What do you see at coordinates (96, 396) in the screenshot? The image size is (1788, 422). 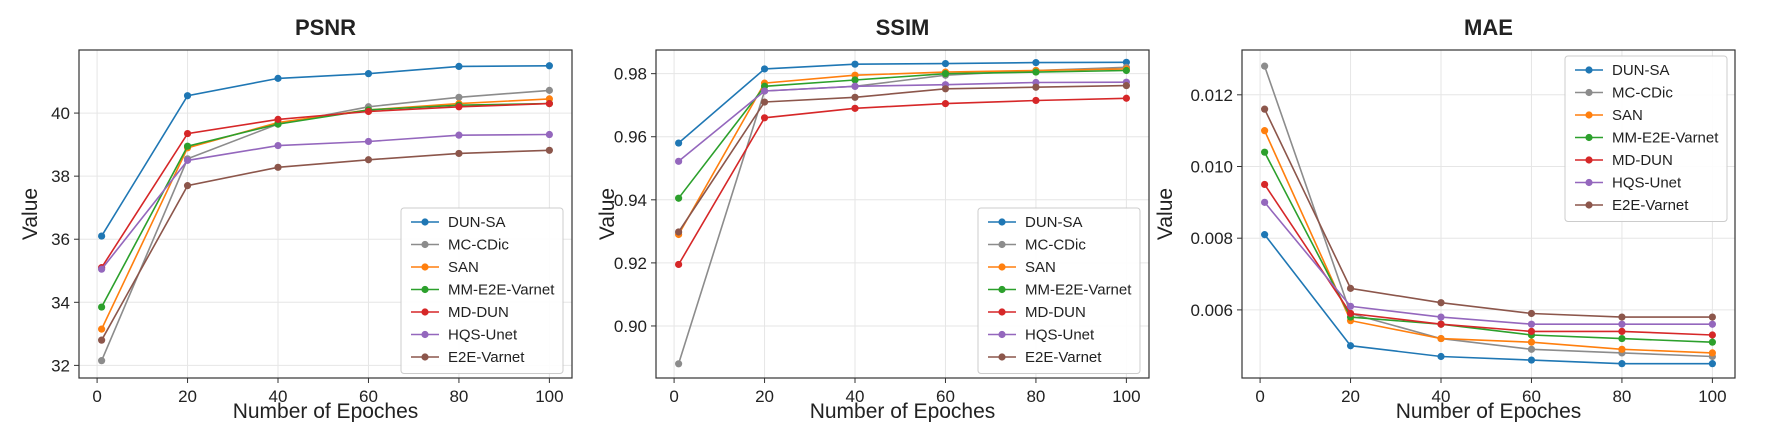 I see `x-tick-label: 0` at bounding box center [96, 396].